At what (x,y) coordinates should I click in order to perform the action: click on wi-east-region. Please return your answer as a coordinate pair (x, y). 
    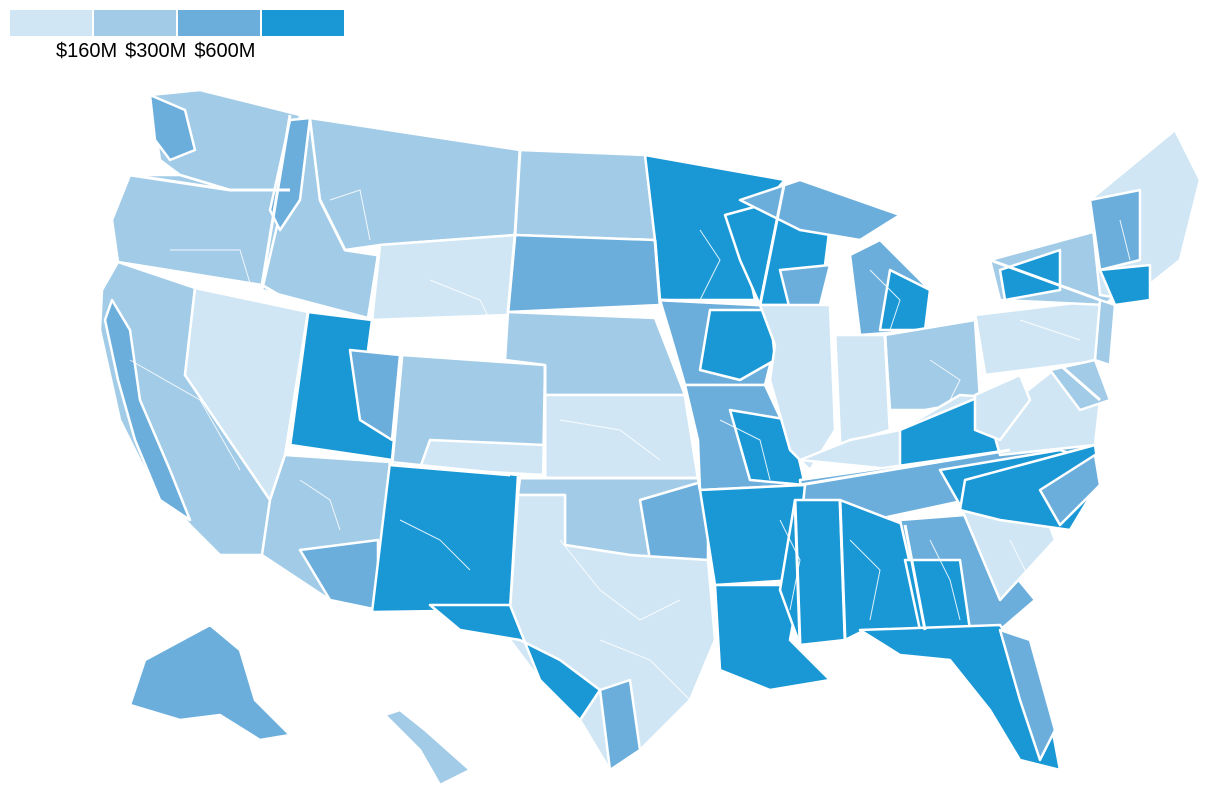
    Looking at the image, I should click on (805, 287).